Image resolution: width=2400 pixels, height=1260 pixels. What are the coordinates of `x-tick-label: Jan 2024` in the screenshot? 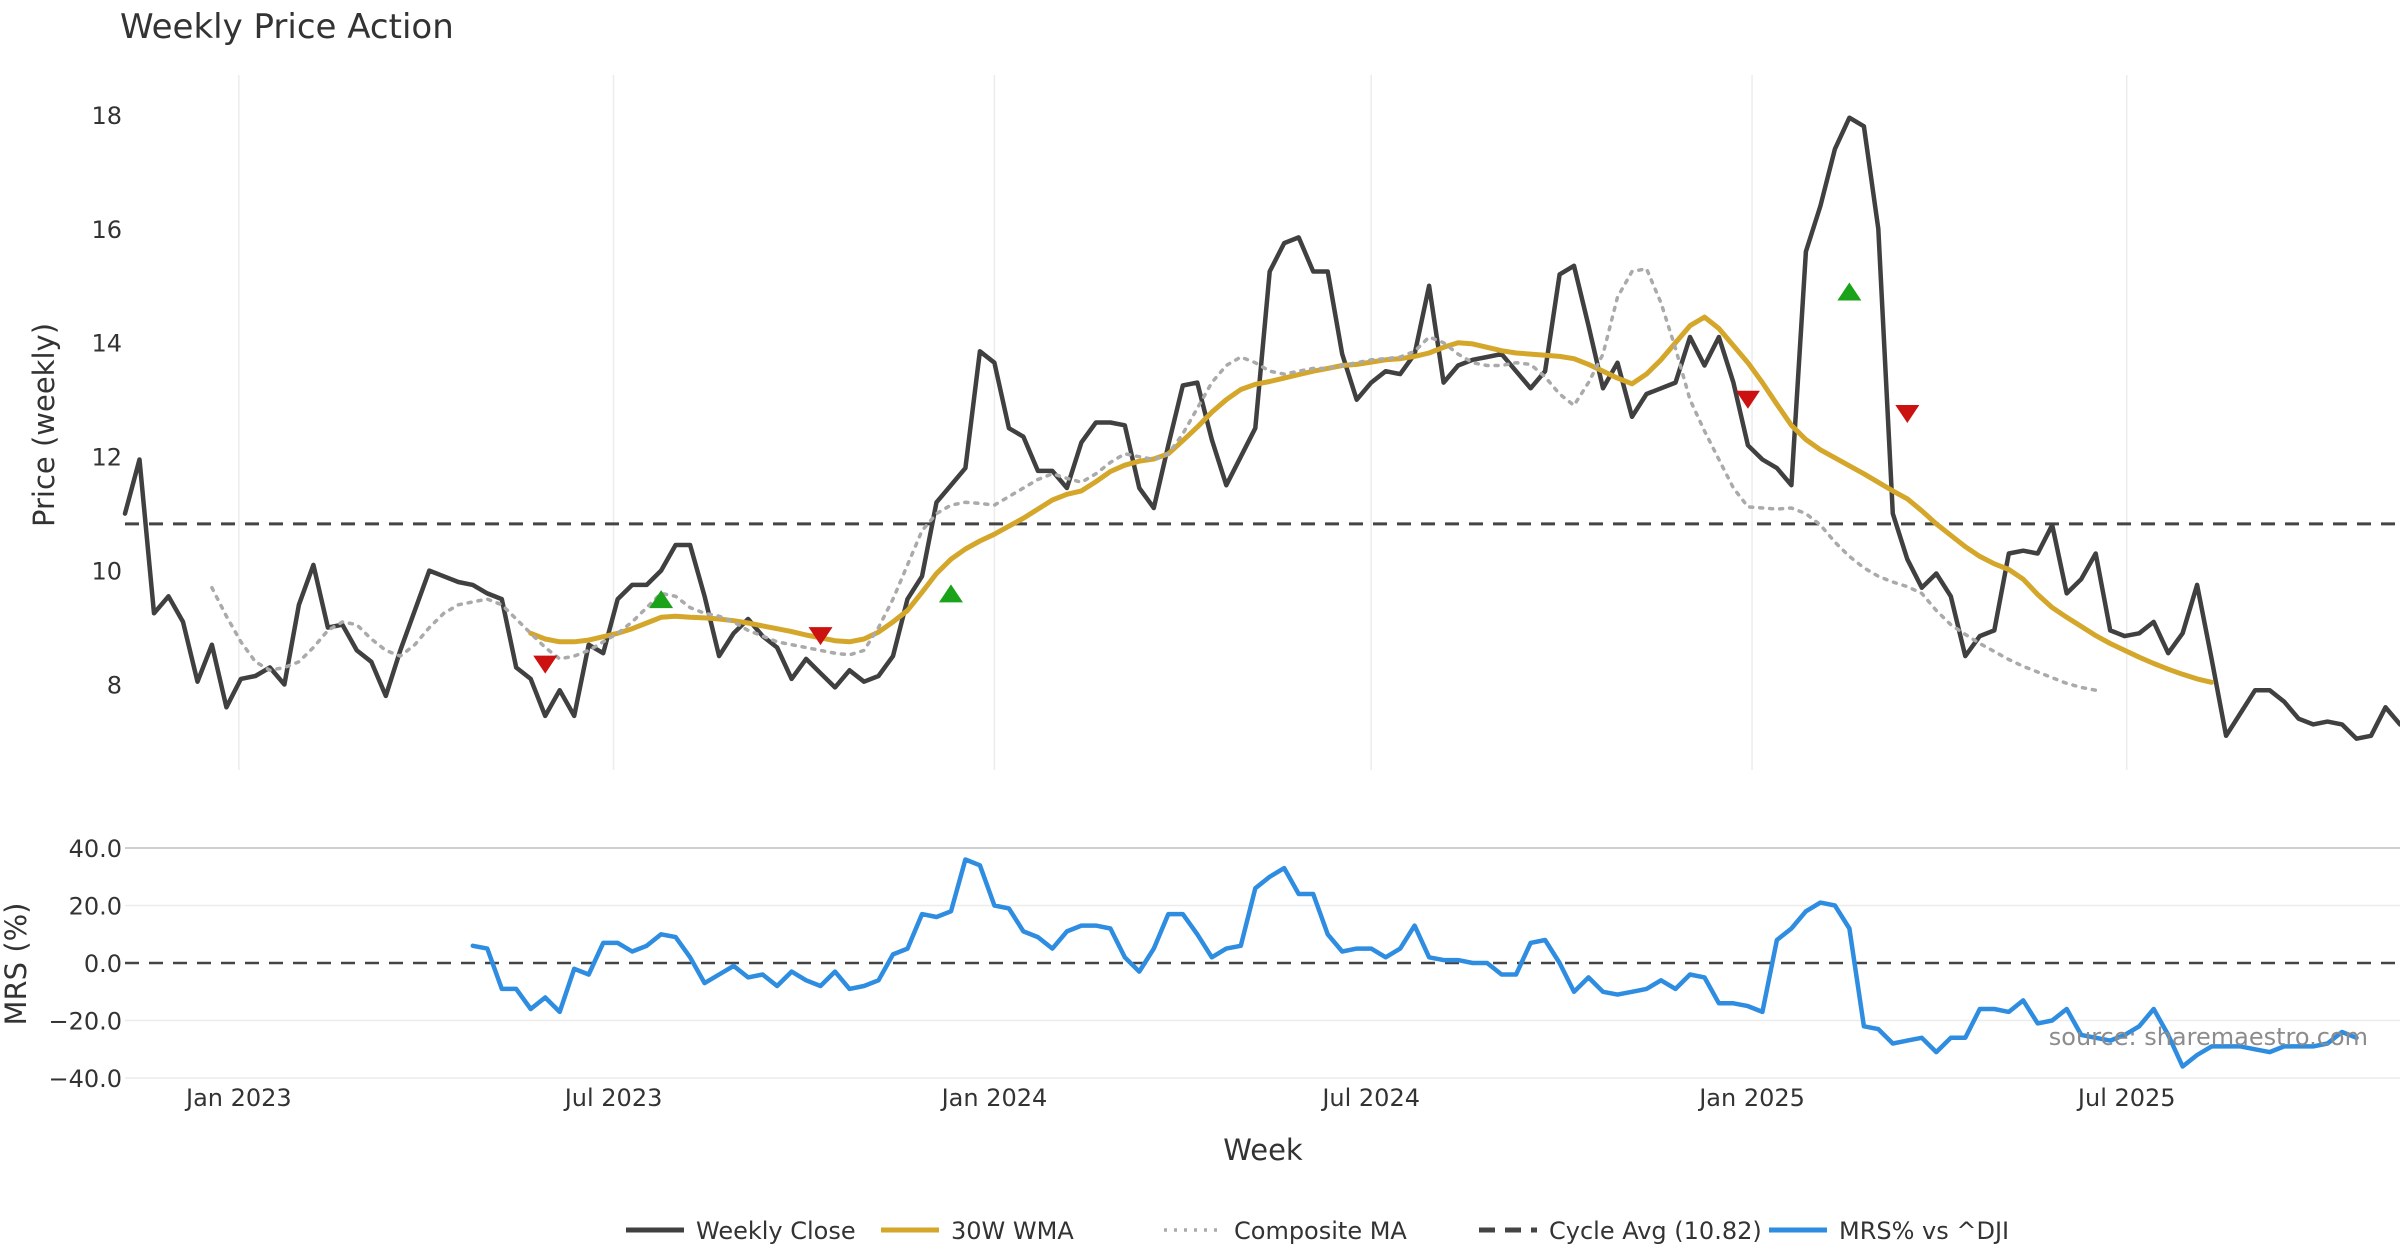 It's located at (994, 1098).